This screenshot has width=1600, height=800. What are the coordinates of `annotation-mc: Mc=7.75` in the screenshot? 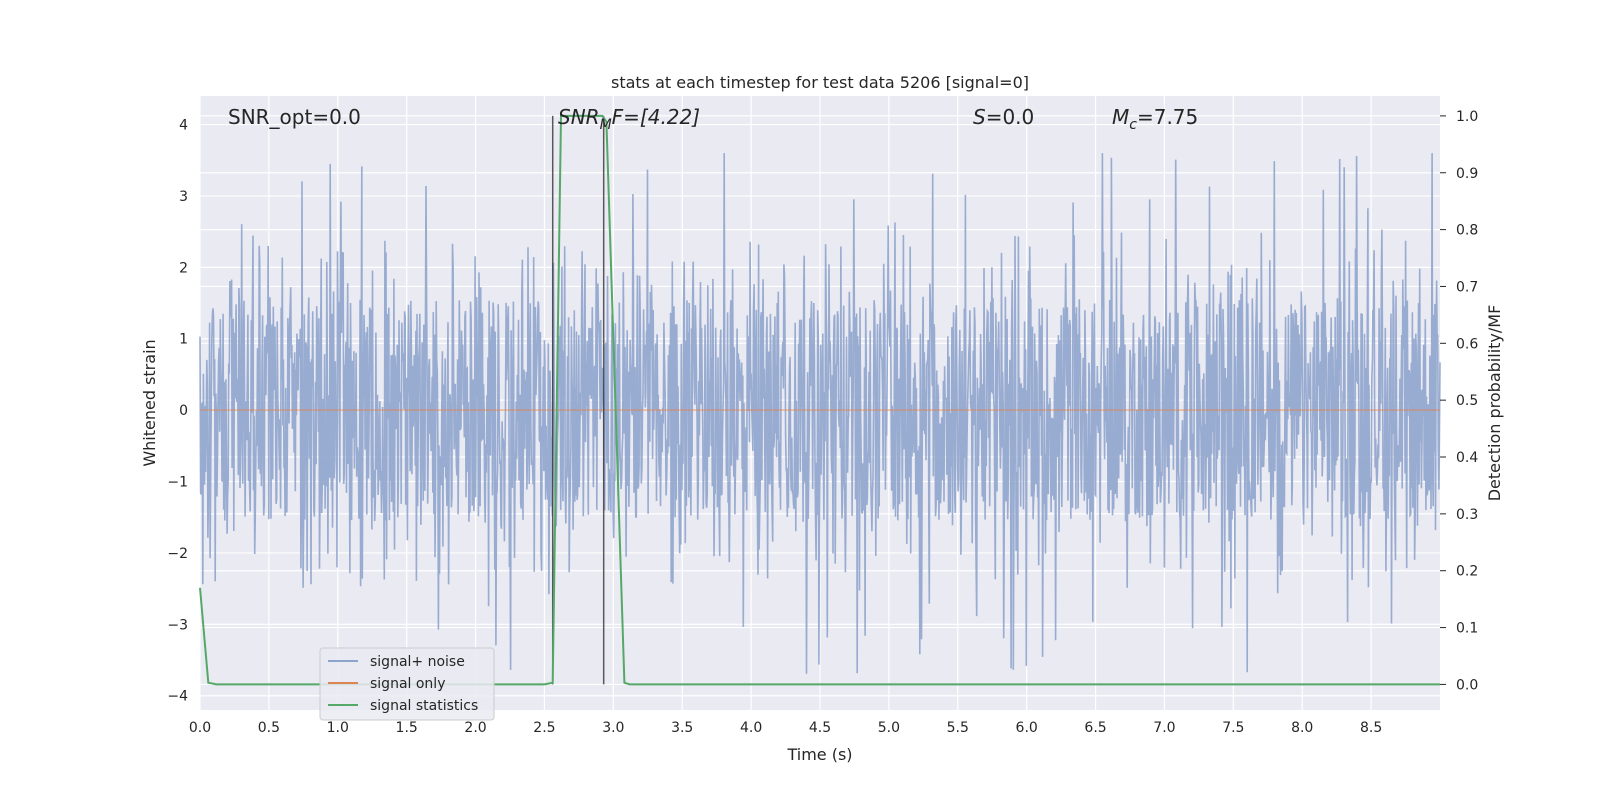 It's located at (1155, 119).